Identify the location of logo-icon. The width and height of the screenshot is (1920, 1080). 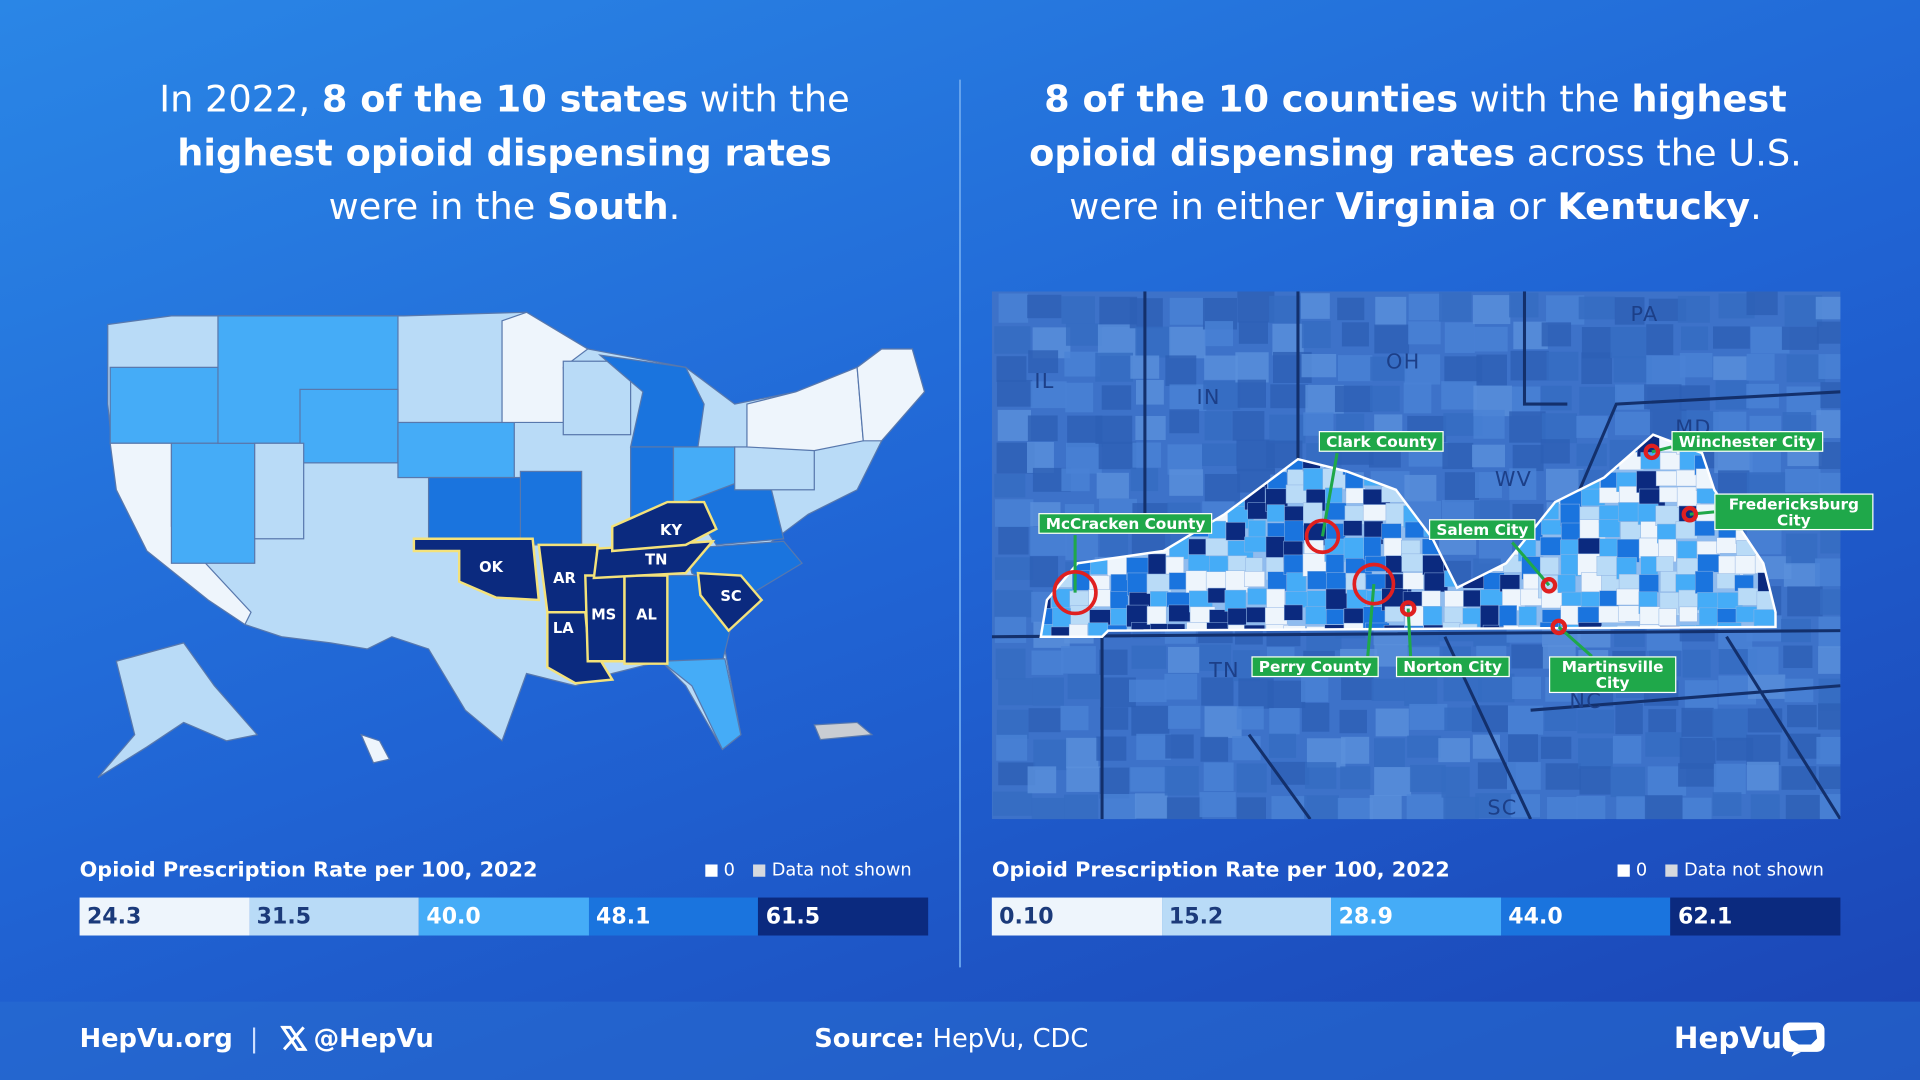
(1803, 1039).